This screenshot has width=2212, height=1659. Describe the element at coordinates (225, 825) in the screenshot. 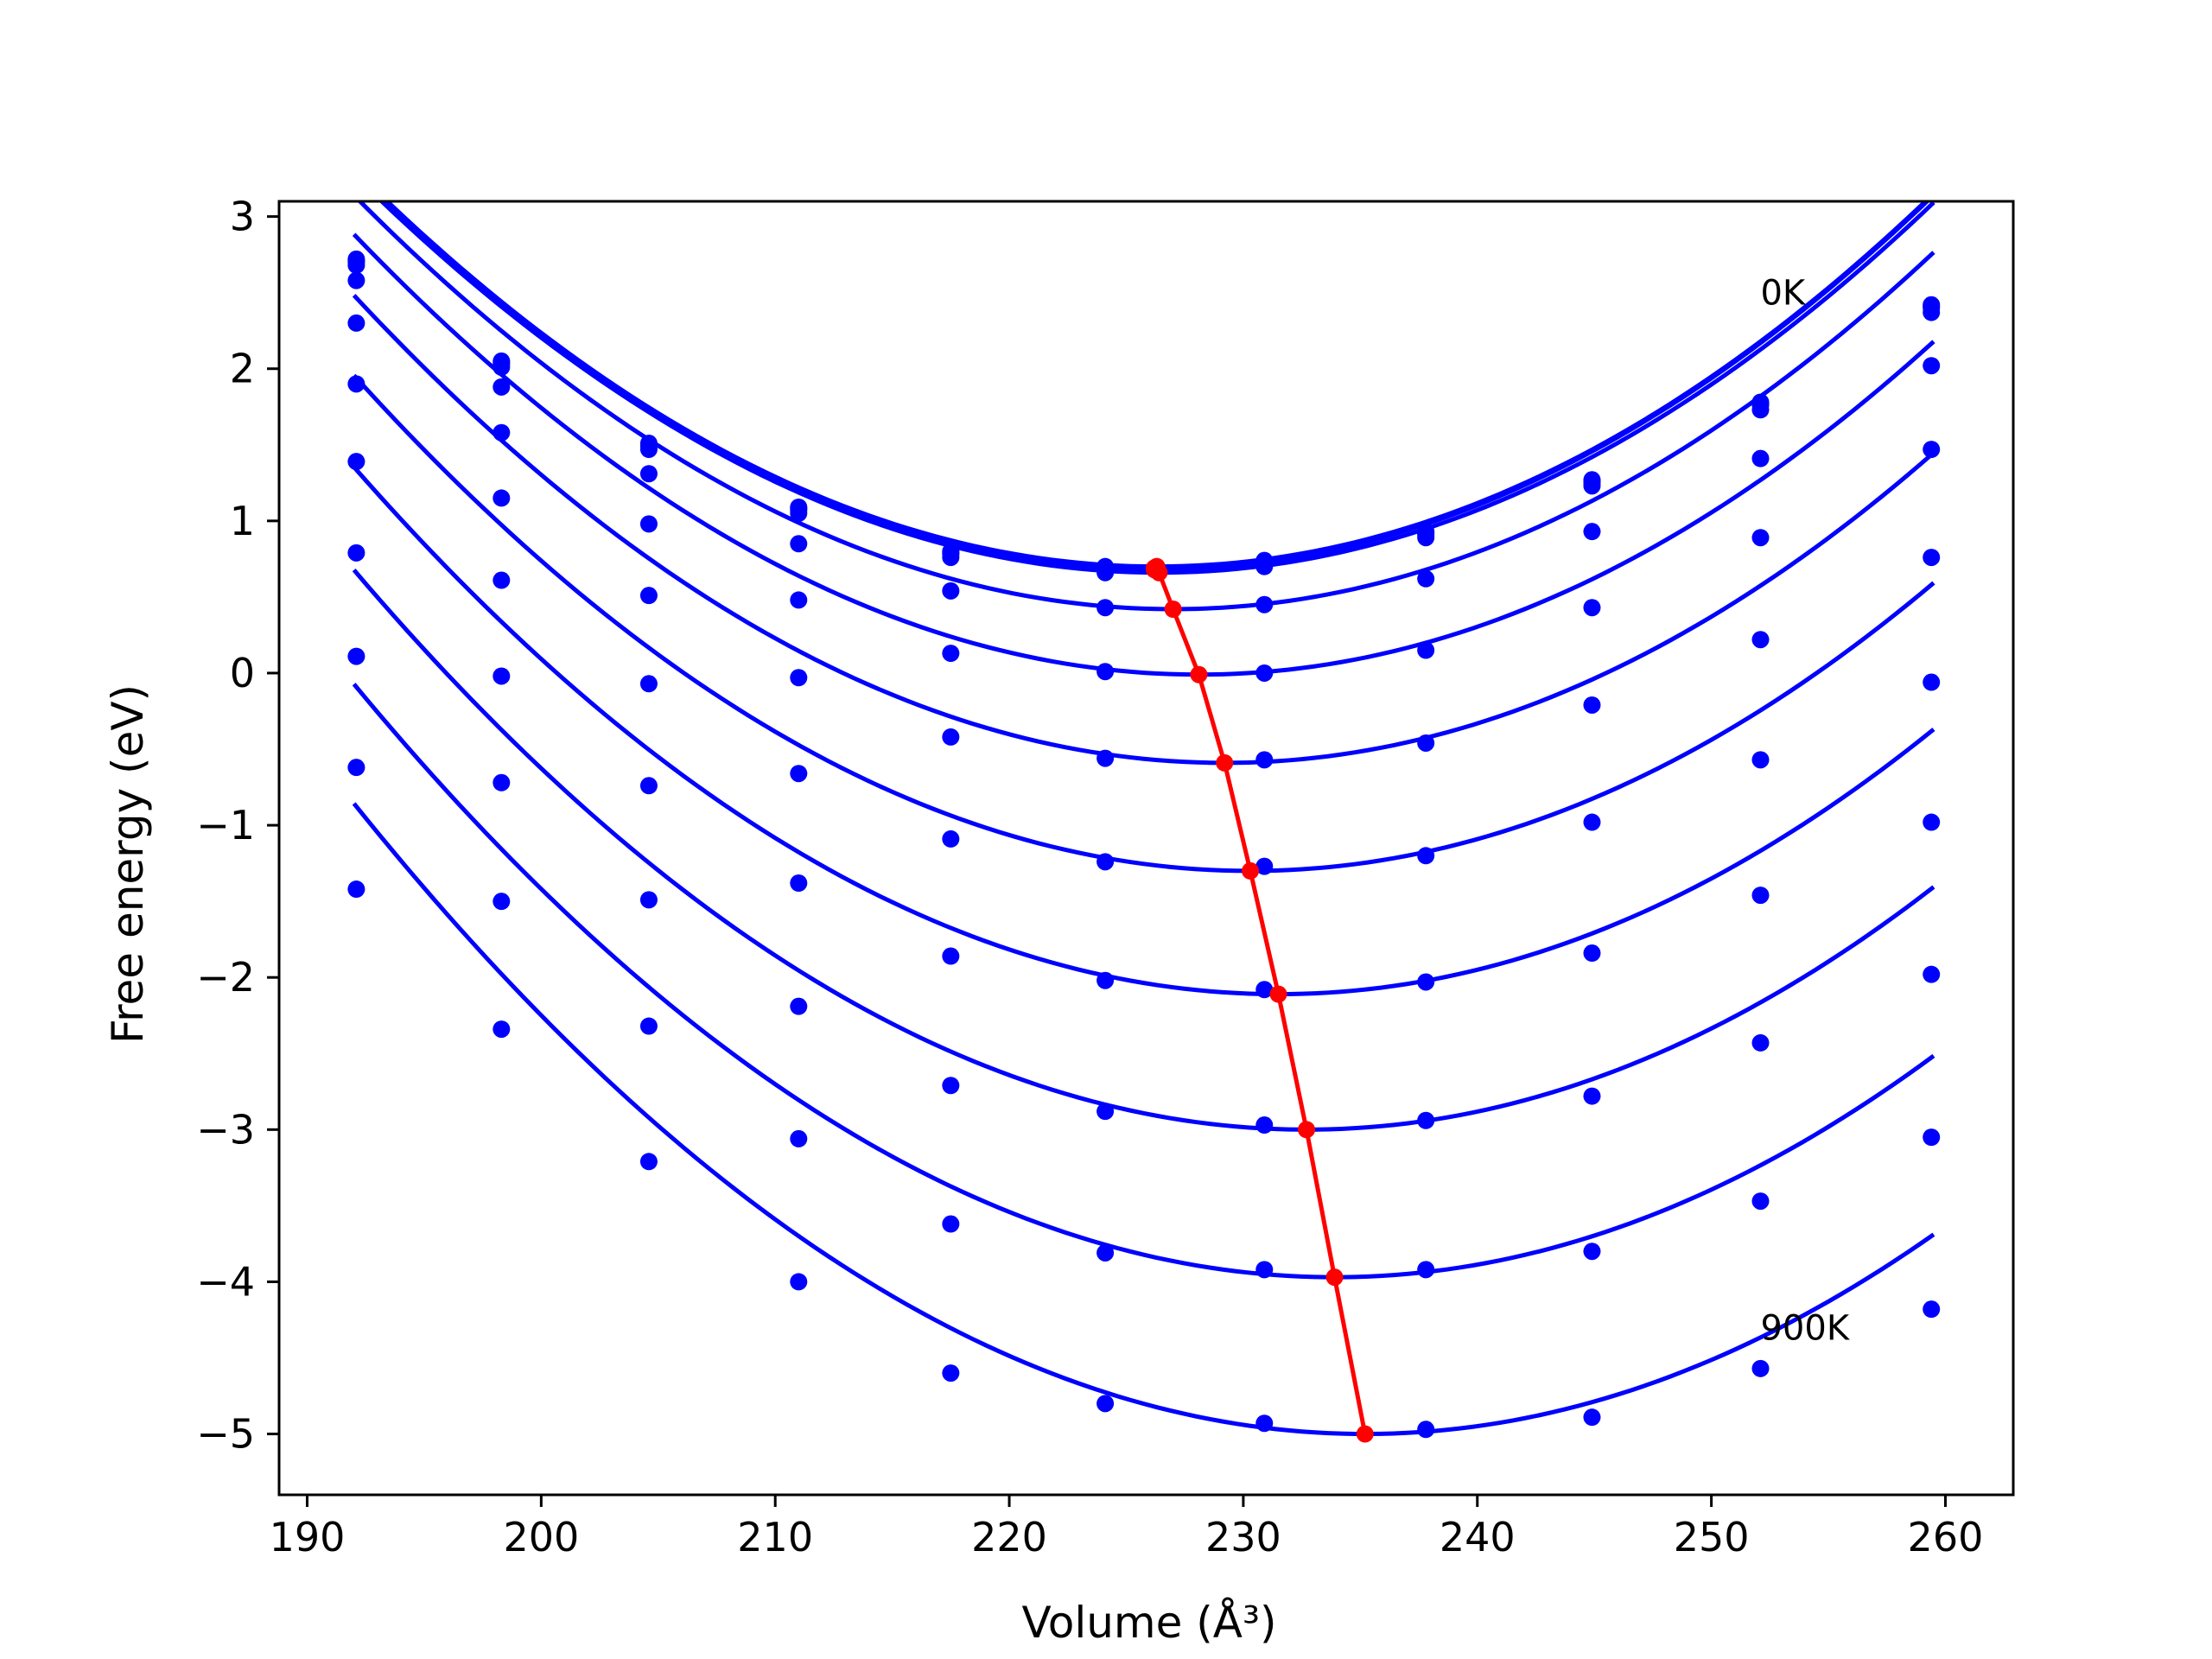

I see `y-tick-label--1: −1` at that location.